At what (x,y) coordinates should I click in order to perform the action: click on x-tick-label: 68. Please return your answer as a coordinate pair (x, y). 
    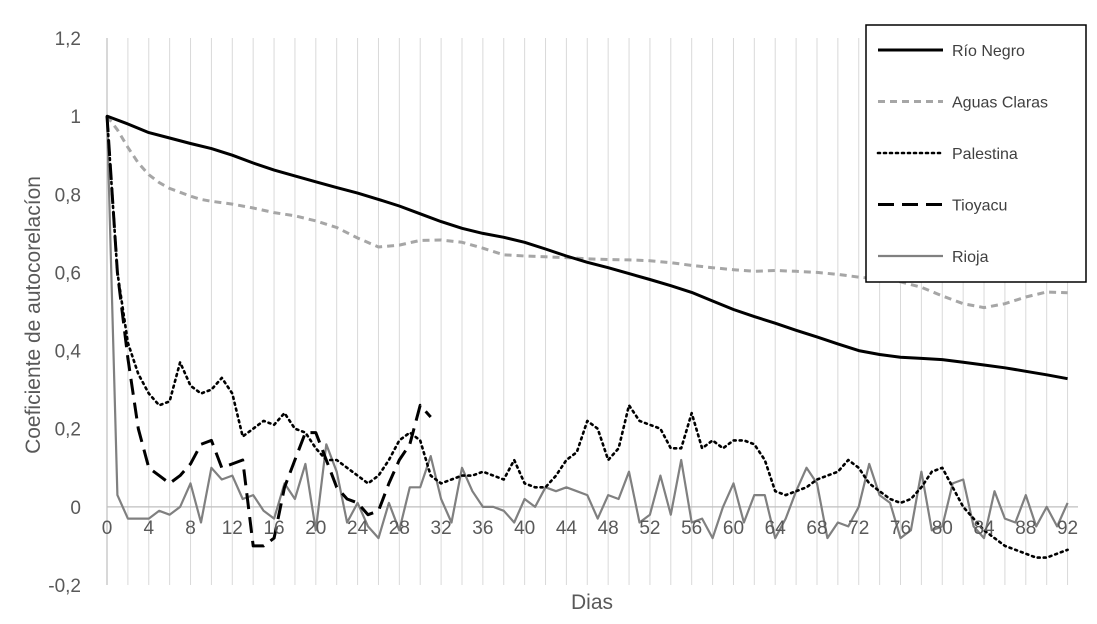
    Looking at the image, I should click on (816, 528).